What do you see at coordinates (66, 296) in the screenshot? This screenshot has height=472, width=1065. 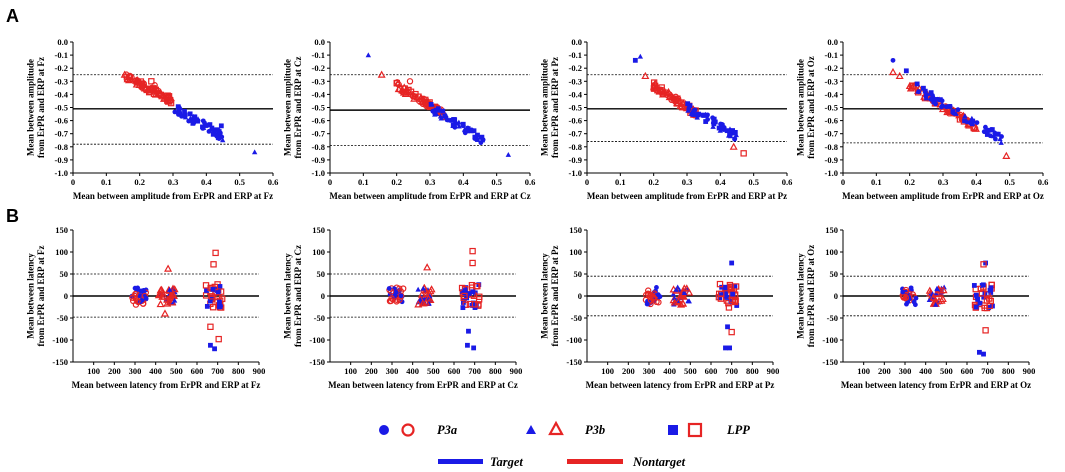 I see `y-tick-label: 0` at bounding box center [66, 296].